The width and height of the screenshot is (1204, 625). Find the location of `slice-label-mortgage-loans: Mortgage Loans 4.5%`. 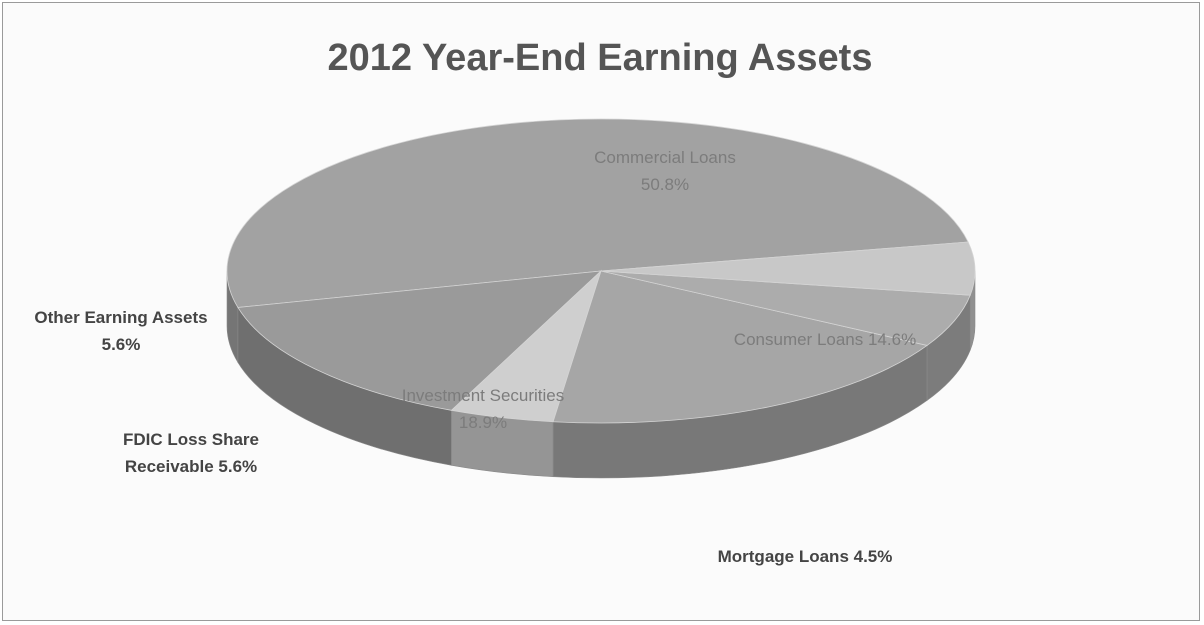

slice-label-mortgage-loans: Mortgage Loans 4.5% is located at coordinates (805, 556).